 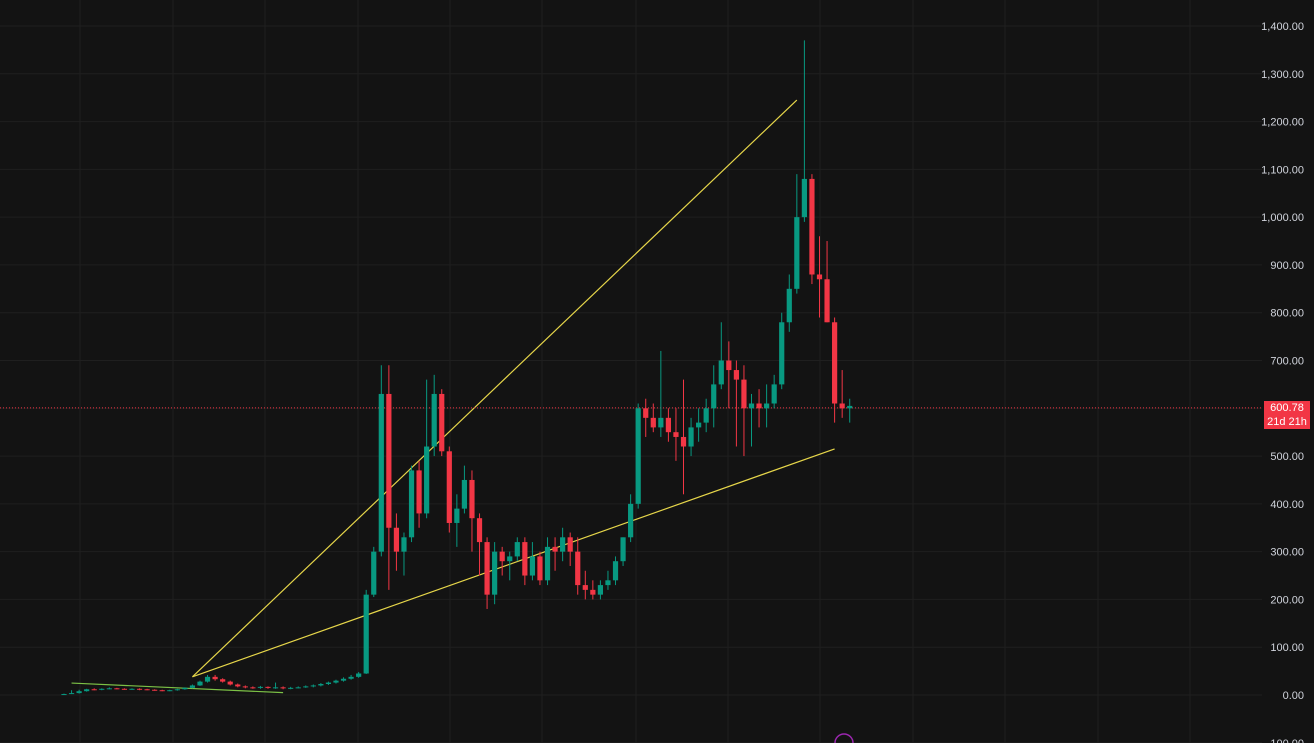 What do you see at coordinates (1287, 407) in the screenshot?
I see `current-price-label: 600.78` at bounding box center [1287, 407].